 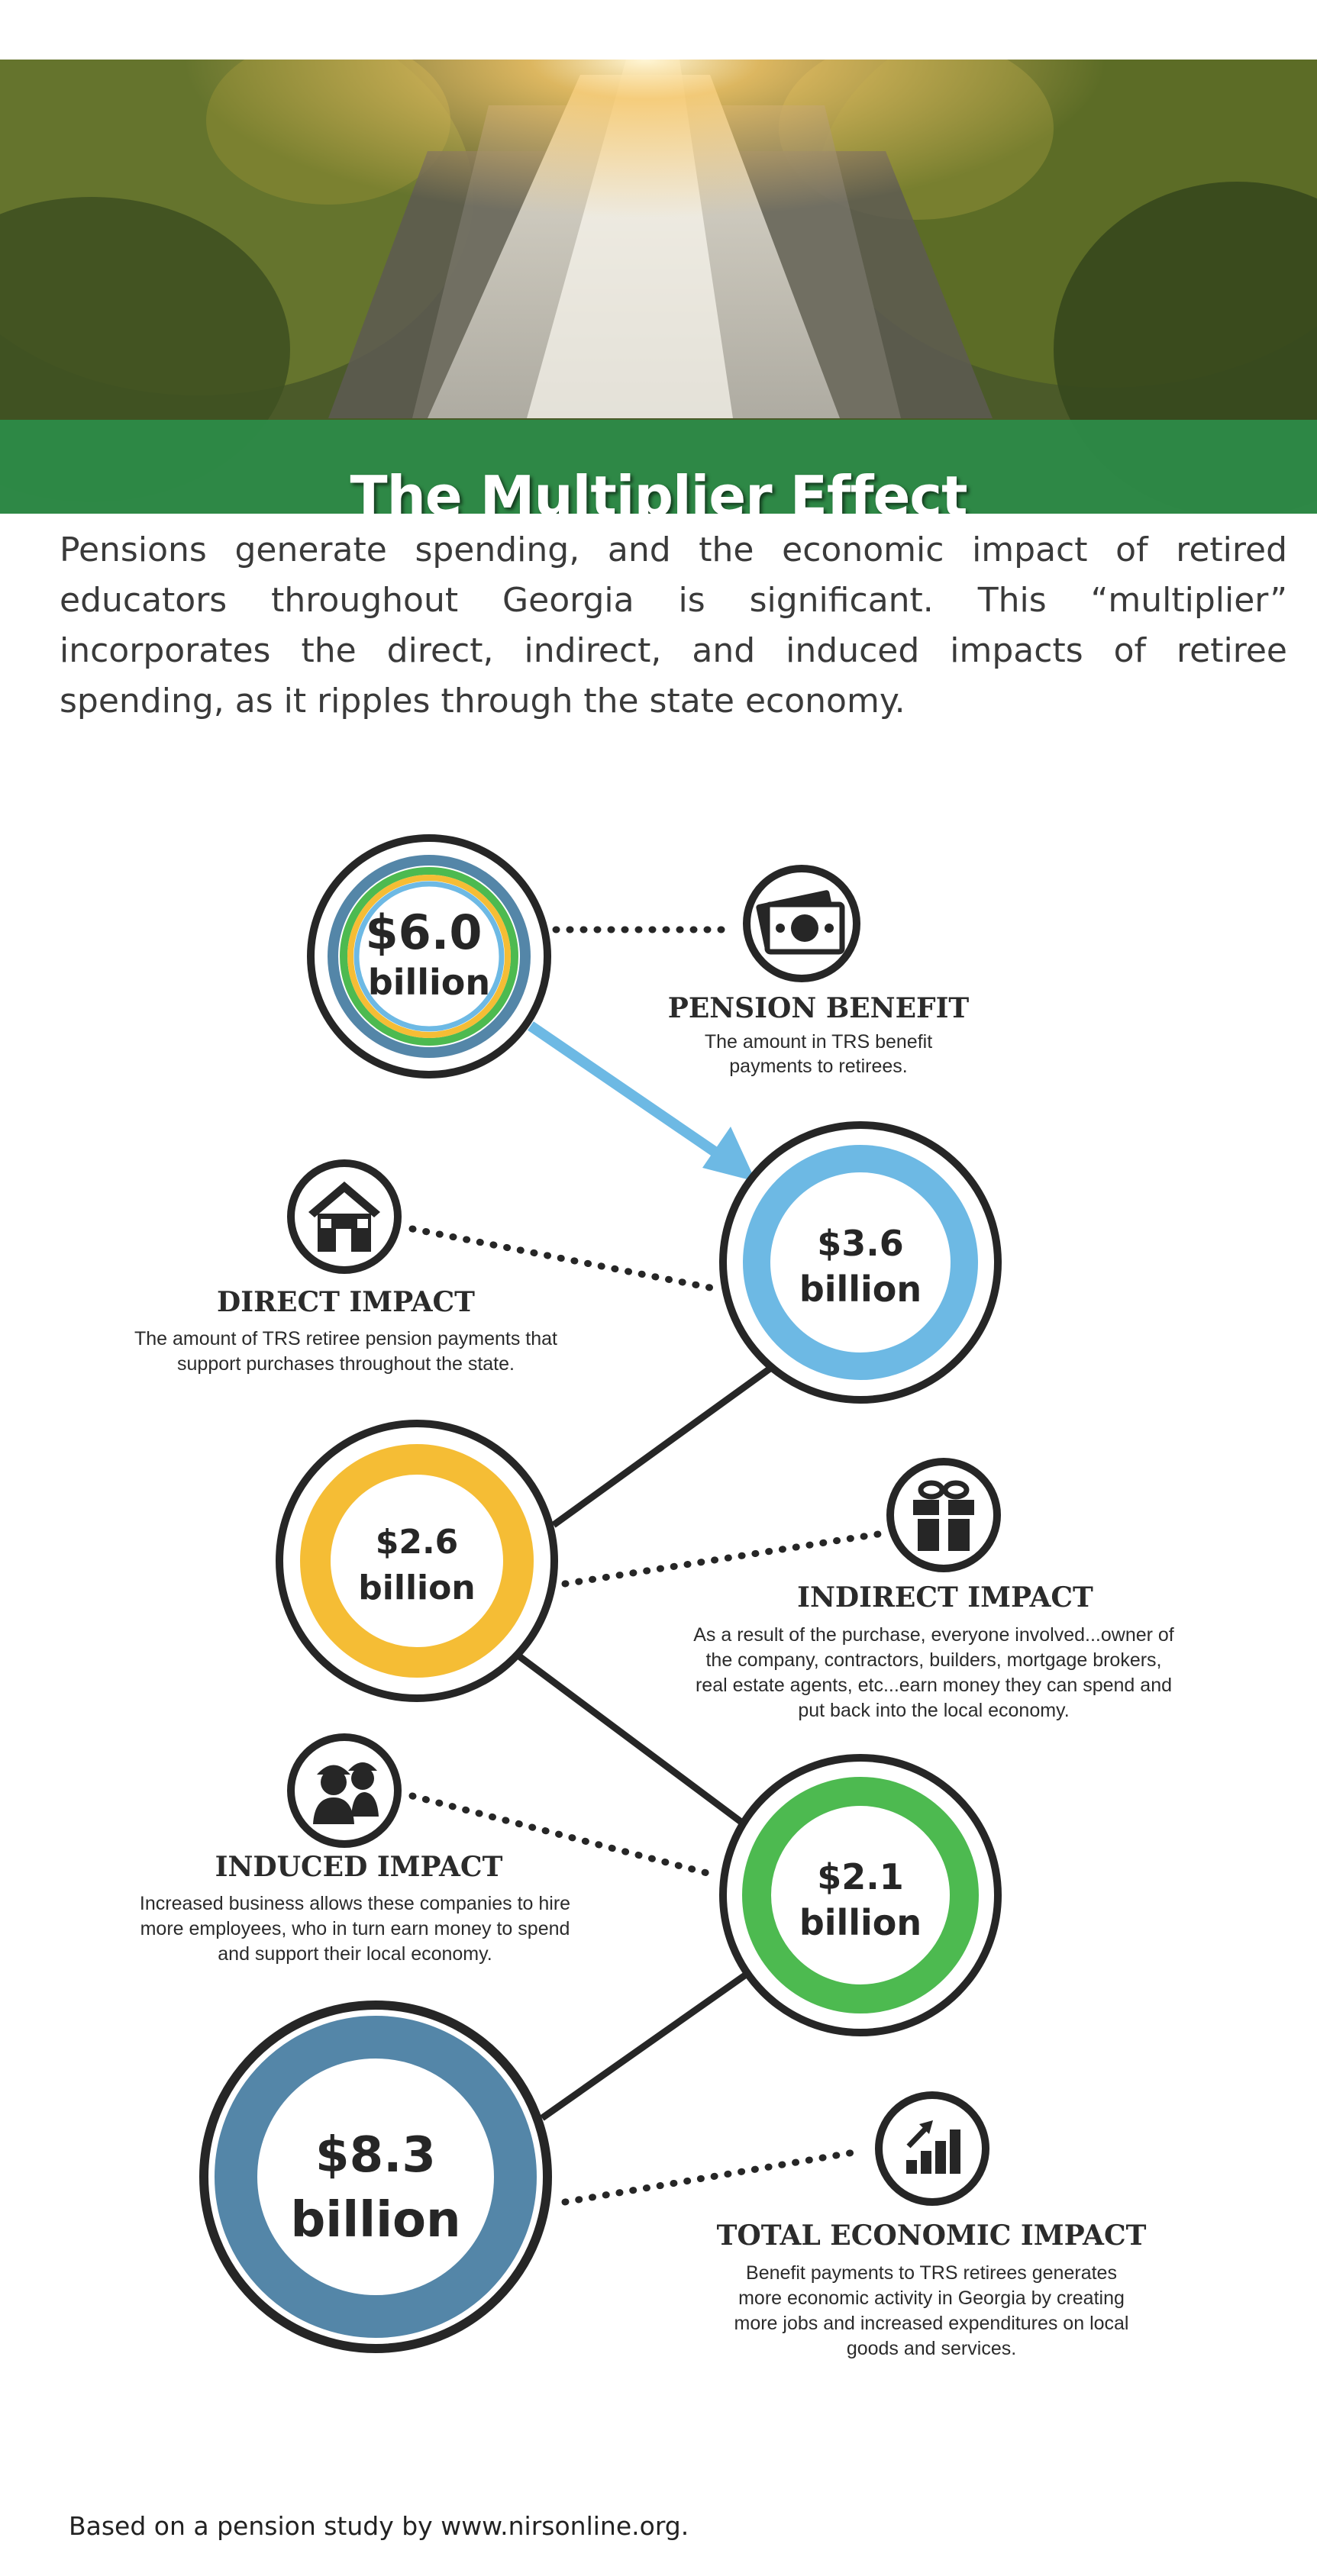 What do you see at coordinates (934, 1710) in the screenshot?
I see `desc-indirect-line-4: put back into the local economy.` at bounding box center [934, 1710].